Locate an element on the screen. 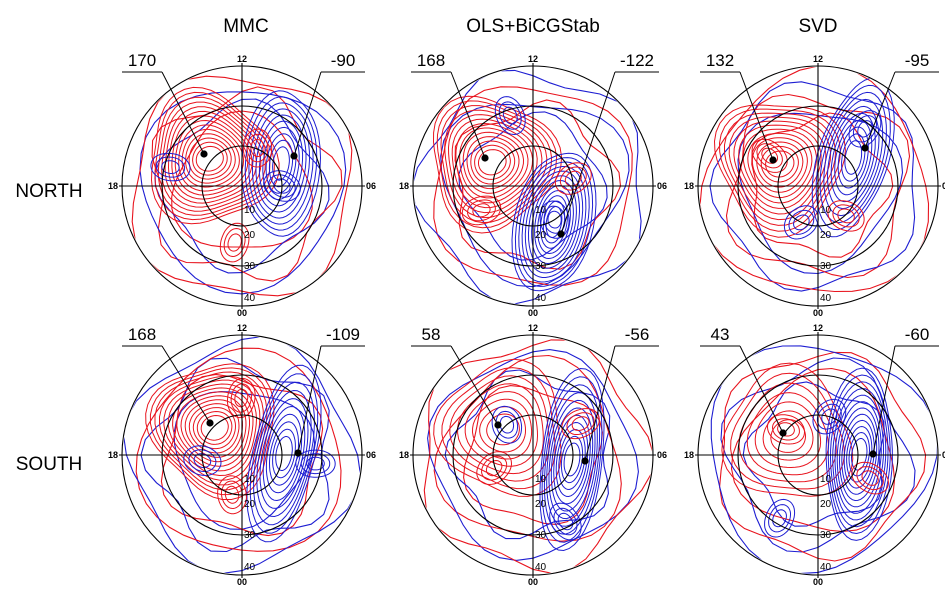 Image resolution: width=945 pixels, height=594 pixels. panel-south-mmc: 12 00 18 06 10 20 30 40 168 -109 is located at coordinates (242, 455).